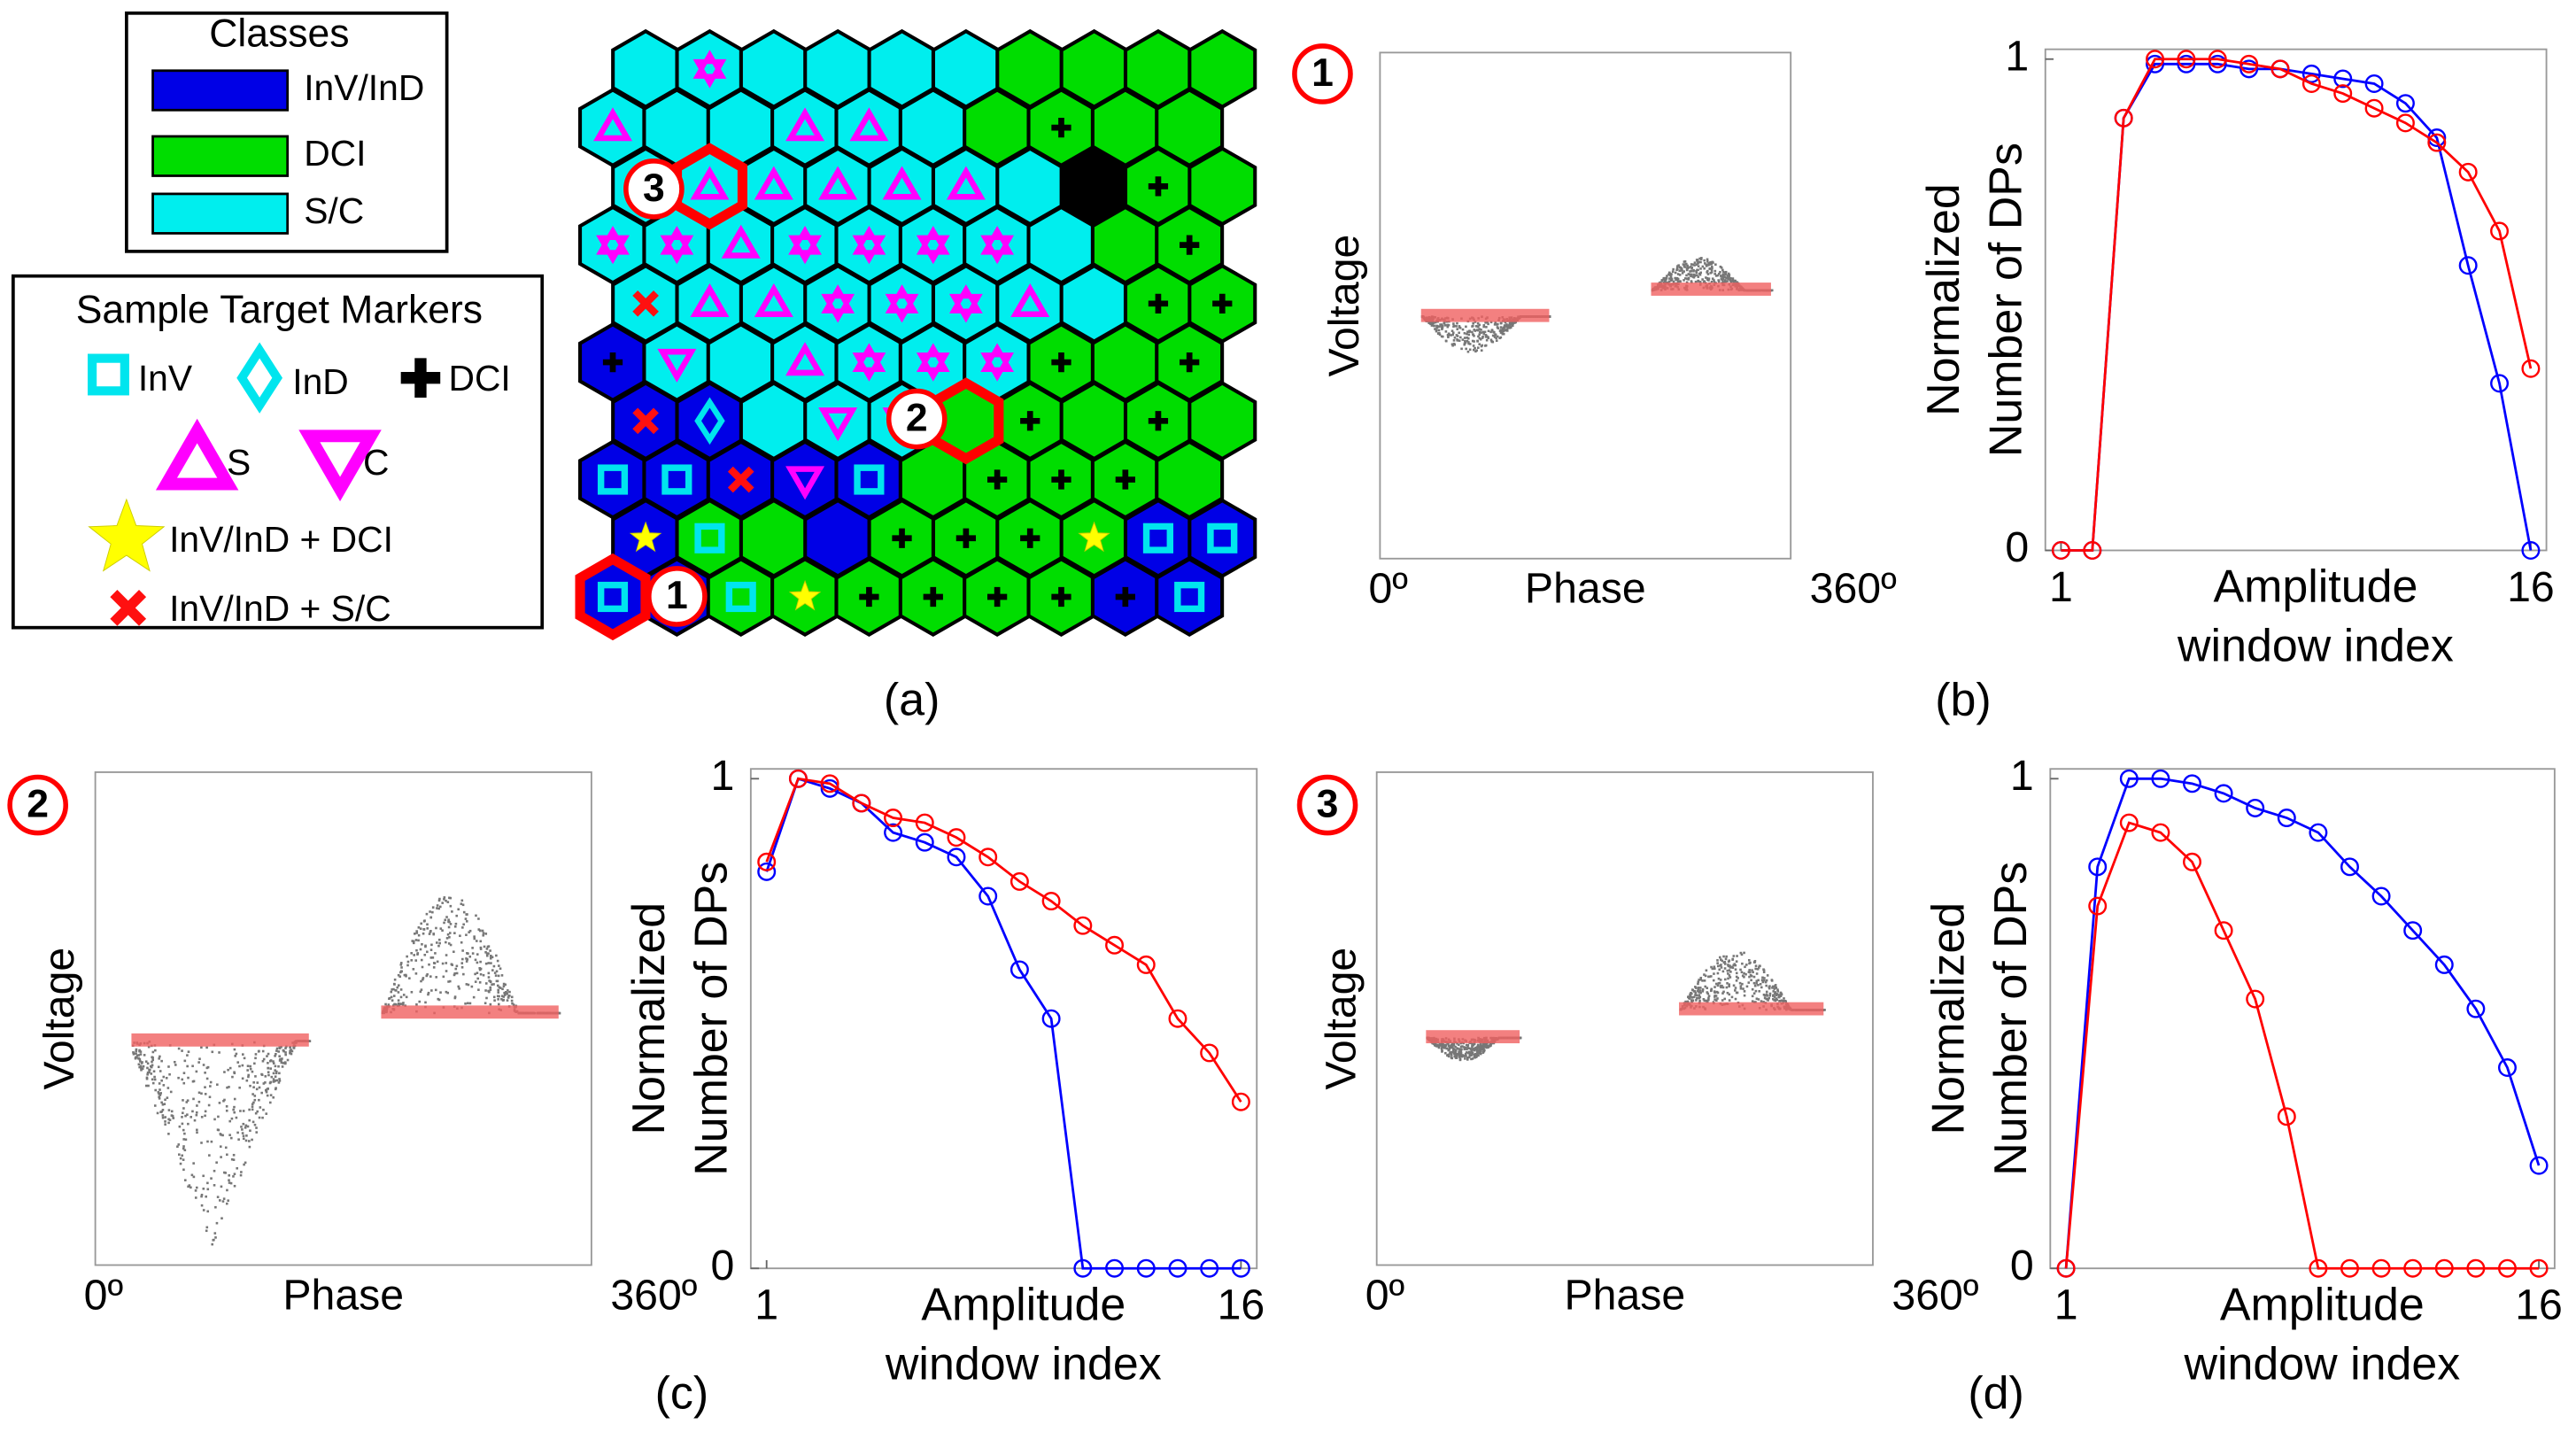 This screenshot has width=2576, height=1432. I want to click on marker-square, so click(1158, 537).